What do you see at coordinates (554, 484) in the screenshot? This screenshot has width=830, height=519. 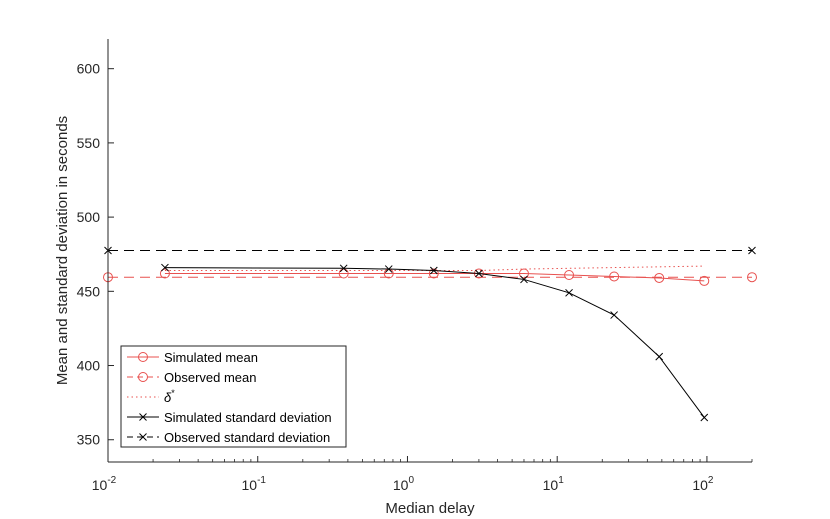 I see `x-tick-label: 10¹` at bounding box center [554, 484].